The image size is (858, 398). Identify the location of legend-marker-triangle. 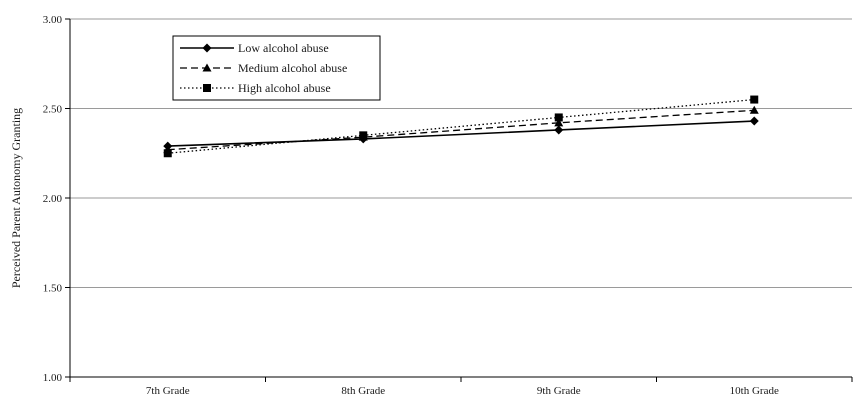
(207, 67).